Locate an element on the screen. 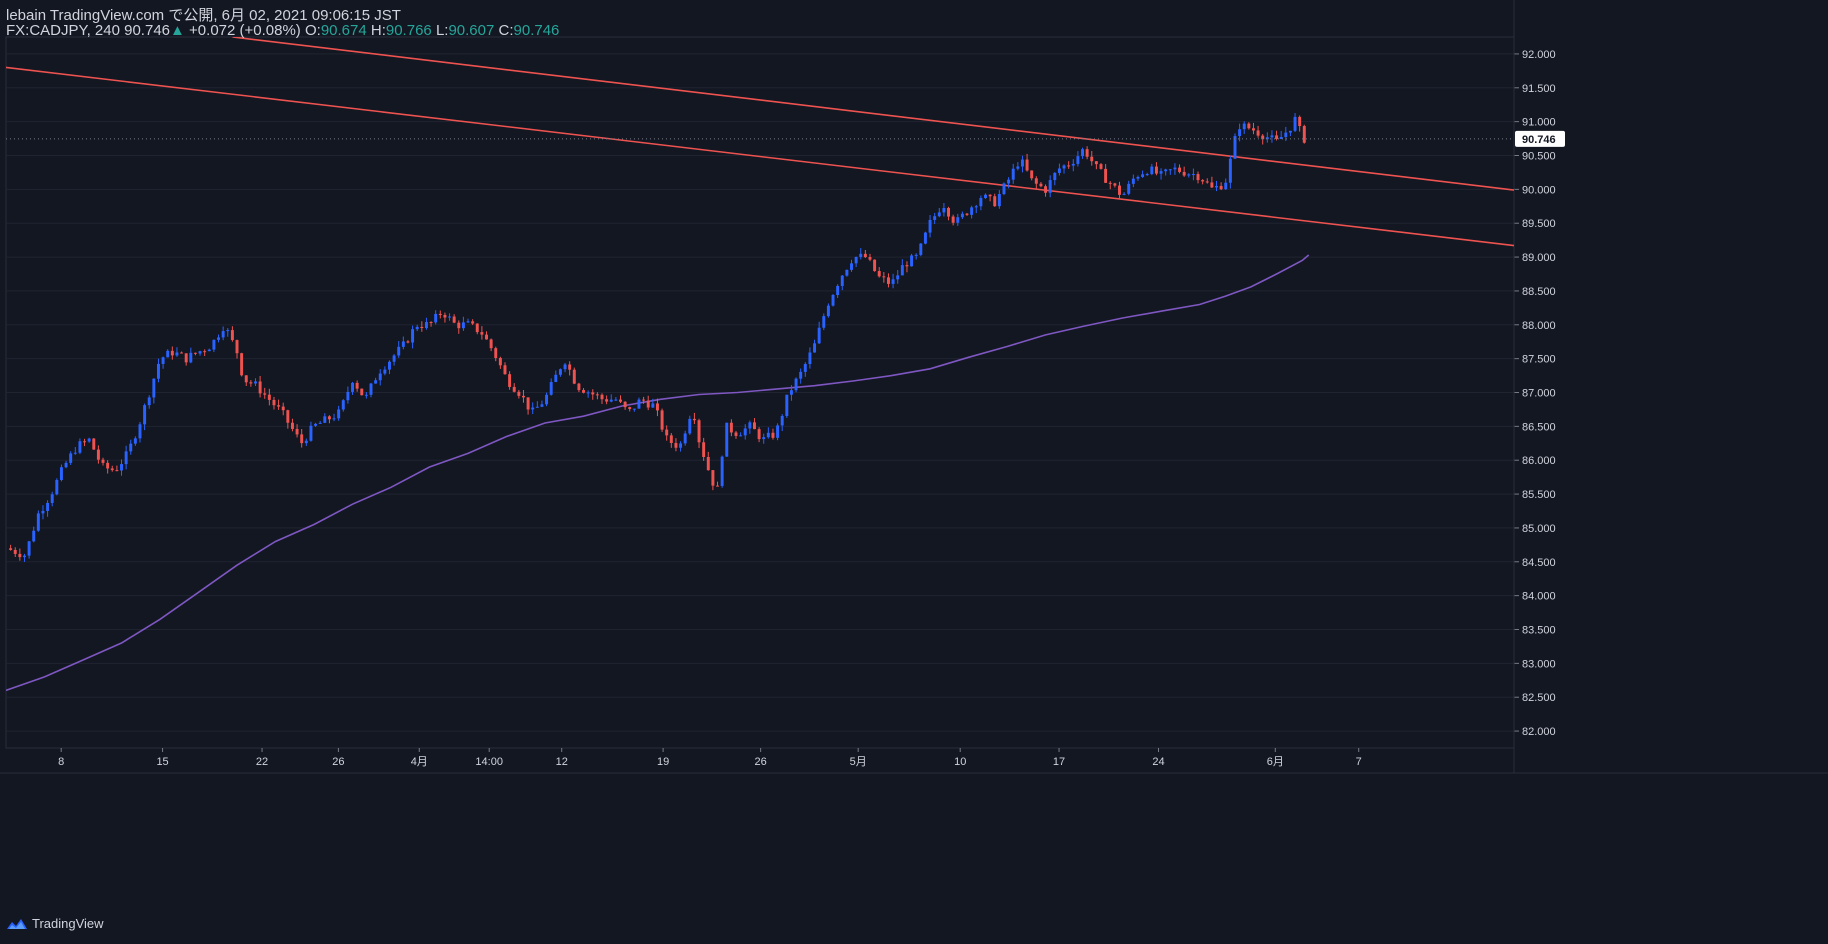 The image size is (1828, 944). symbol-label: FX:CADJPY, 240 is located at coordinates (63, 30).